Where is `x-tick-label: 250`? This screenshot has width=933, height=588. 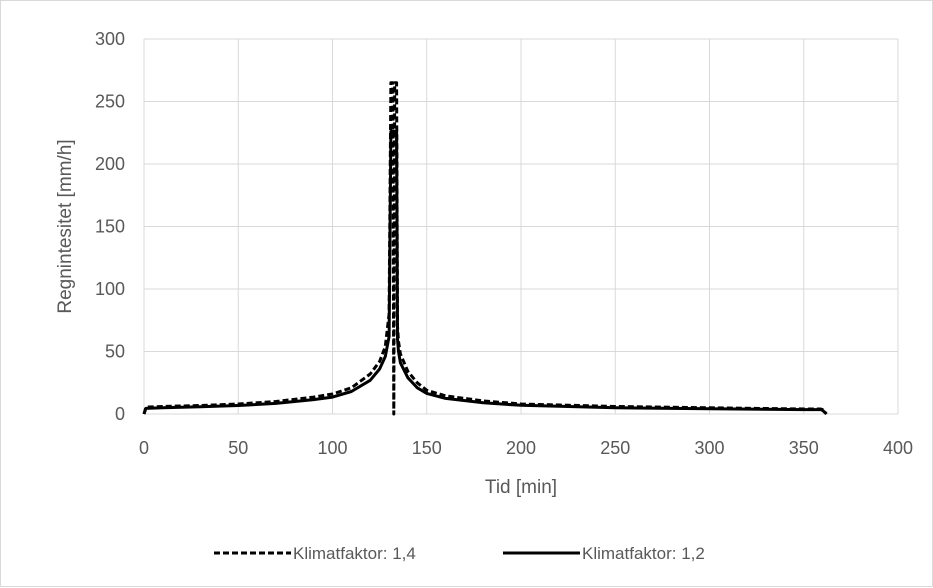 x-tick-label: 250 is located at coordinates (615, 448).